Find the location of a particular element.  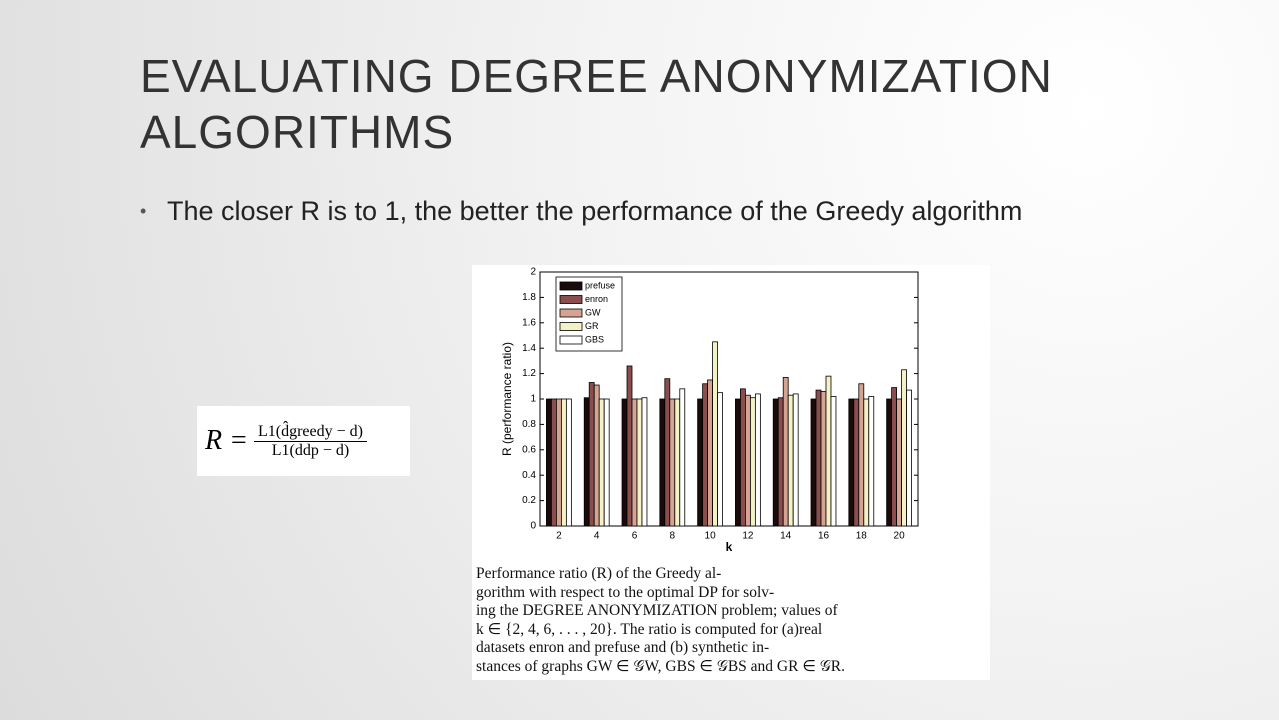

fraction: L1(d̂greedy − d) L1(ddp − d) is located at coordinates (310, 441).